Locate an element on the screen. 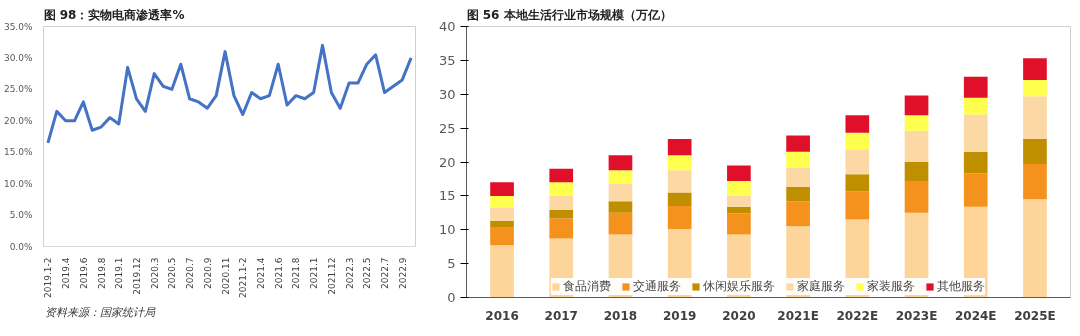 The image size is (1080, 336). x-tick-label: 2022.3 is located at coordinates (349, 273).